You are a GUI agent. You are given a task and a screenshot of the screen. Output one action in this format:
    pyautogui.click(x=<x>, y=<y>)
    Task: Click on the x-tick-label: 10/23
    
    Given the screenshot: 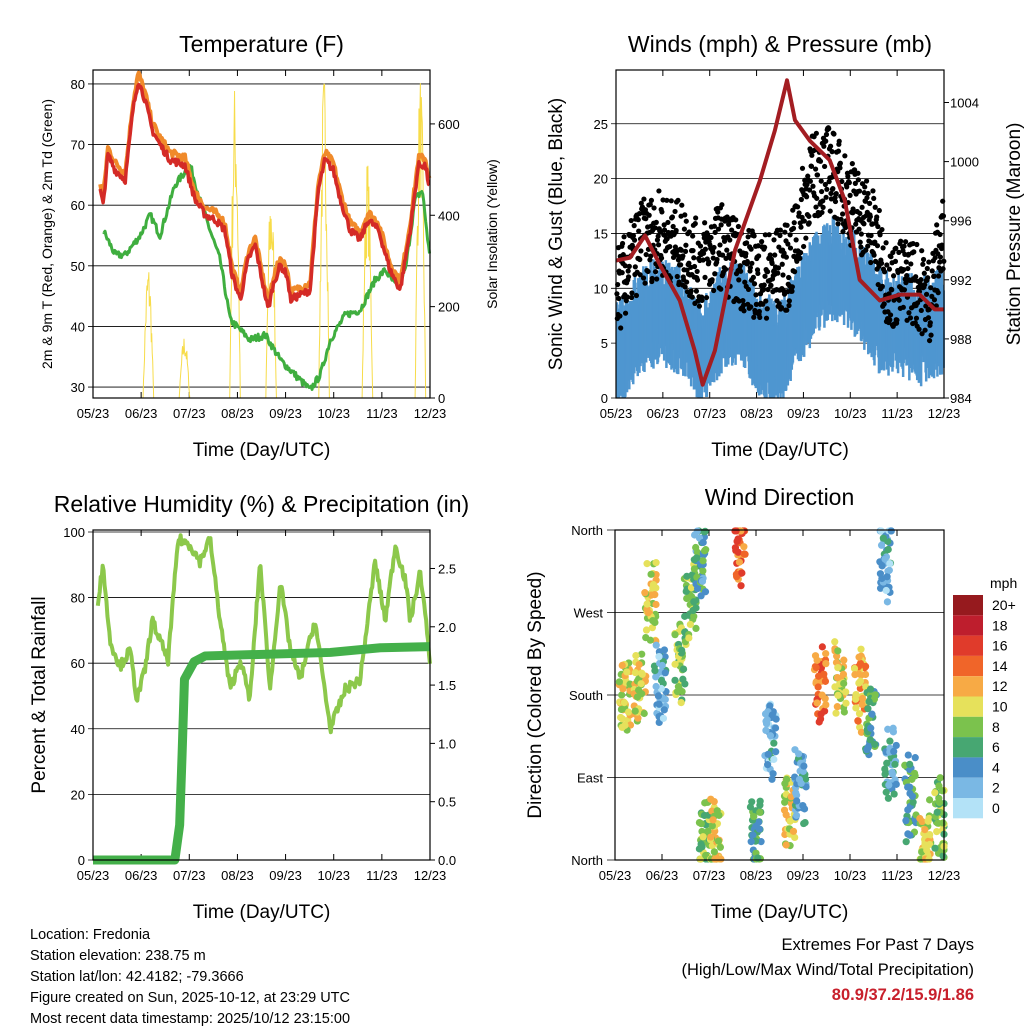 What is the action you would take?
    pyautogui.click(x=850, y=413)
    